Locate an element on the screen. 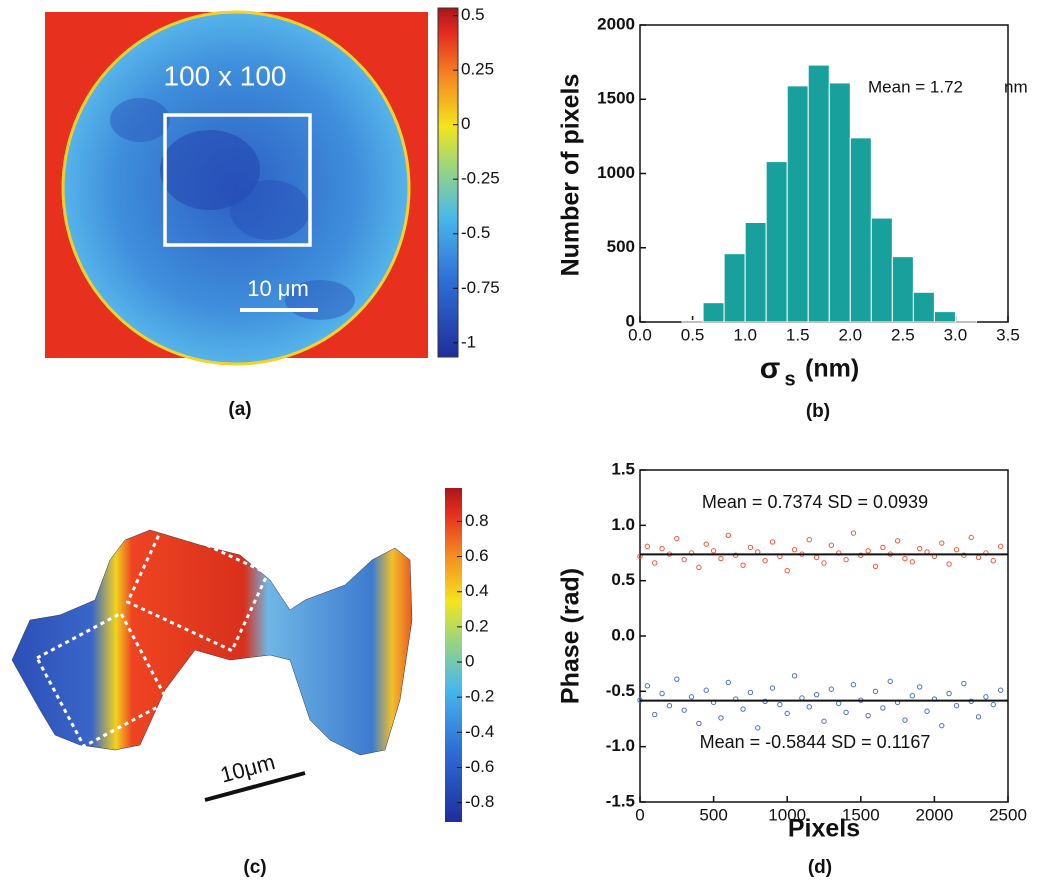 The width and height of the screenshot is (1040, 880). y-tick-label: 2000 is located at coordinates (616, 23).